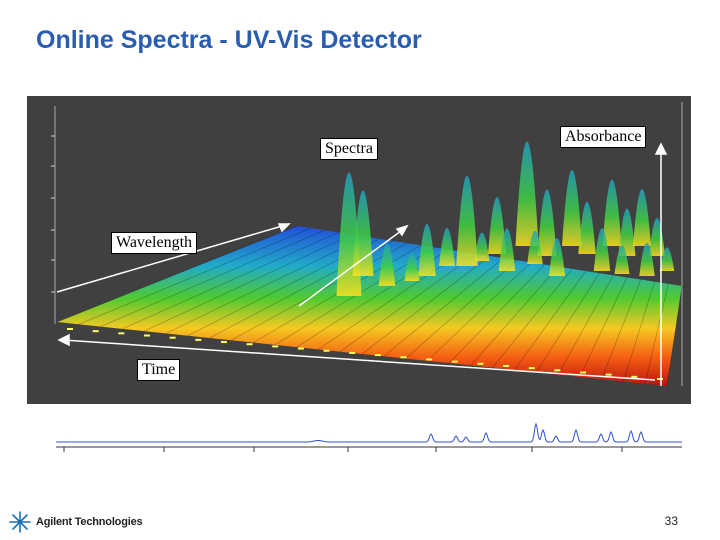 The width and height of the screenshot is (720, 540). I want to click on chromatogram-trace, so click(369, 441).